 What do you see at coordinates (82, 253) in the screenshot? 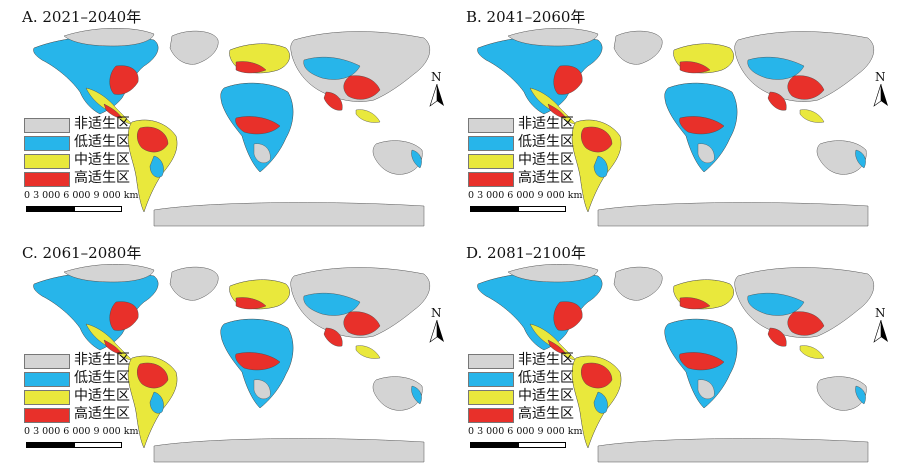
I see `panel-title: C. 2061–2080年` at bounding box center [82, 253].